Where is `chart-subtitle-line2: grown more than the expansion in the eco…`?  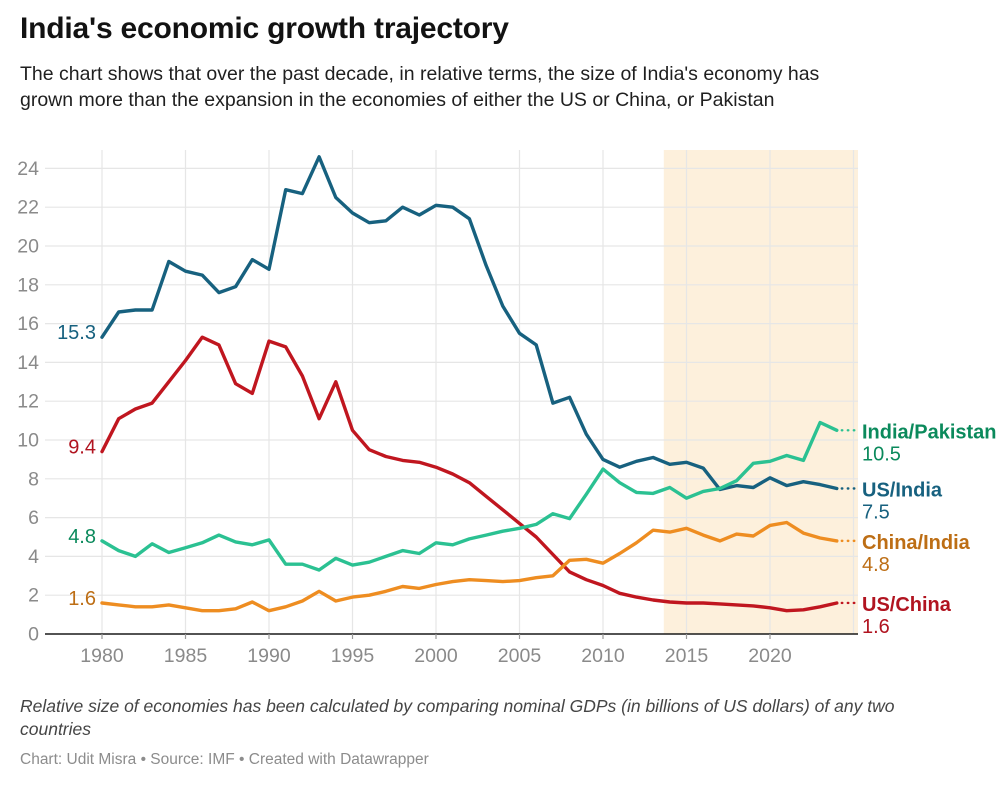 chart-subtitle-line2: grown more than the expansion in the eco… is located at coordinates (397, 100).